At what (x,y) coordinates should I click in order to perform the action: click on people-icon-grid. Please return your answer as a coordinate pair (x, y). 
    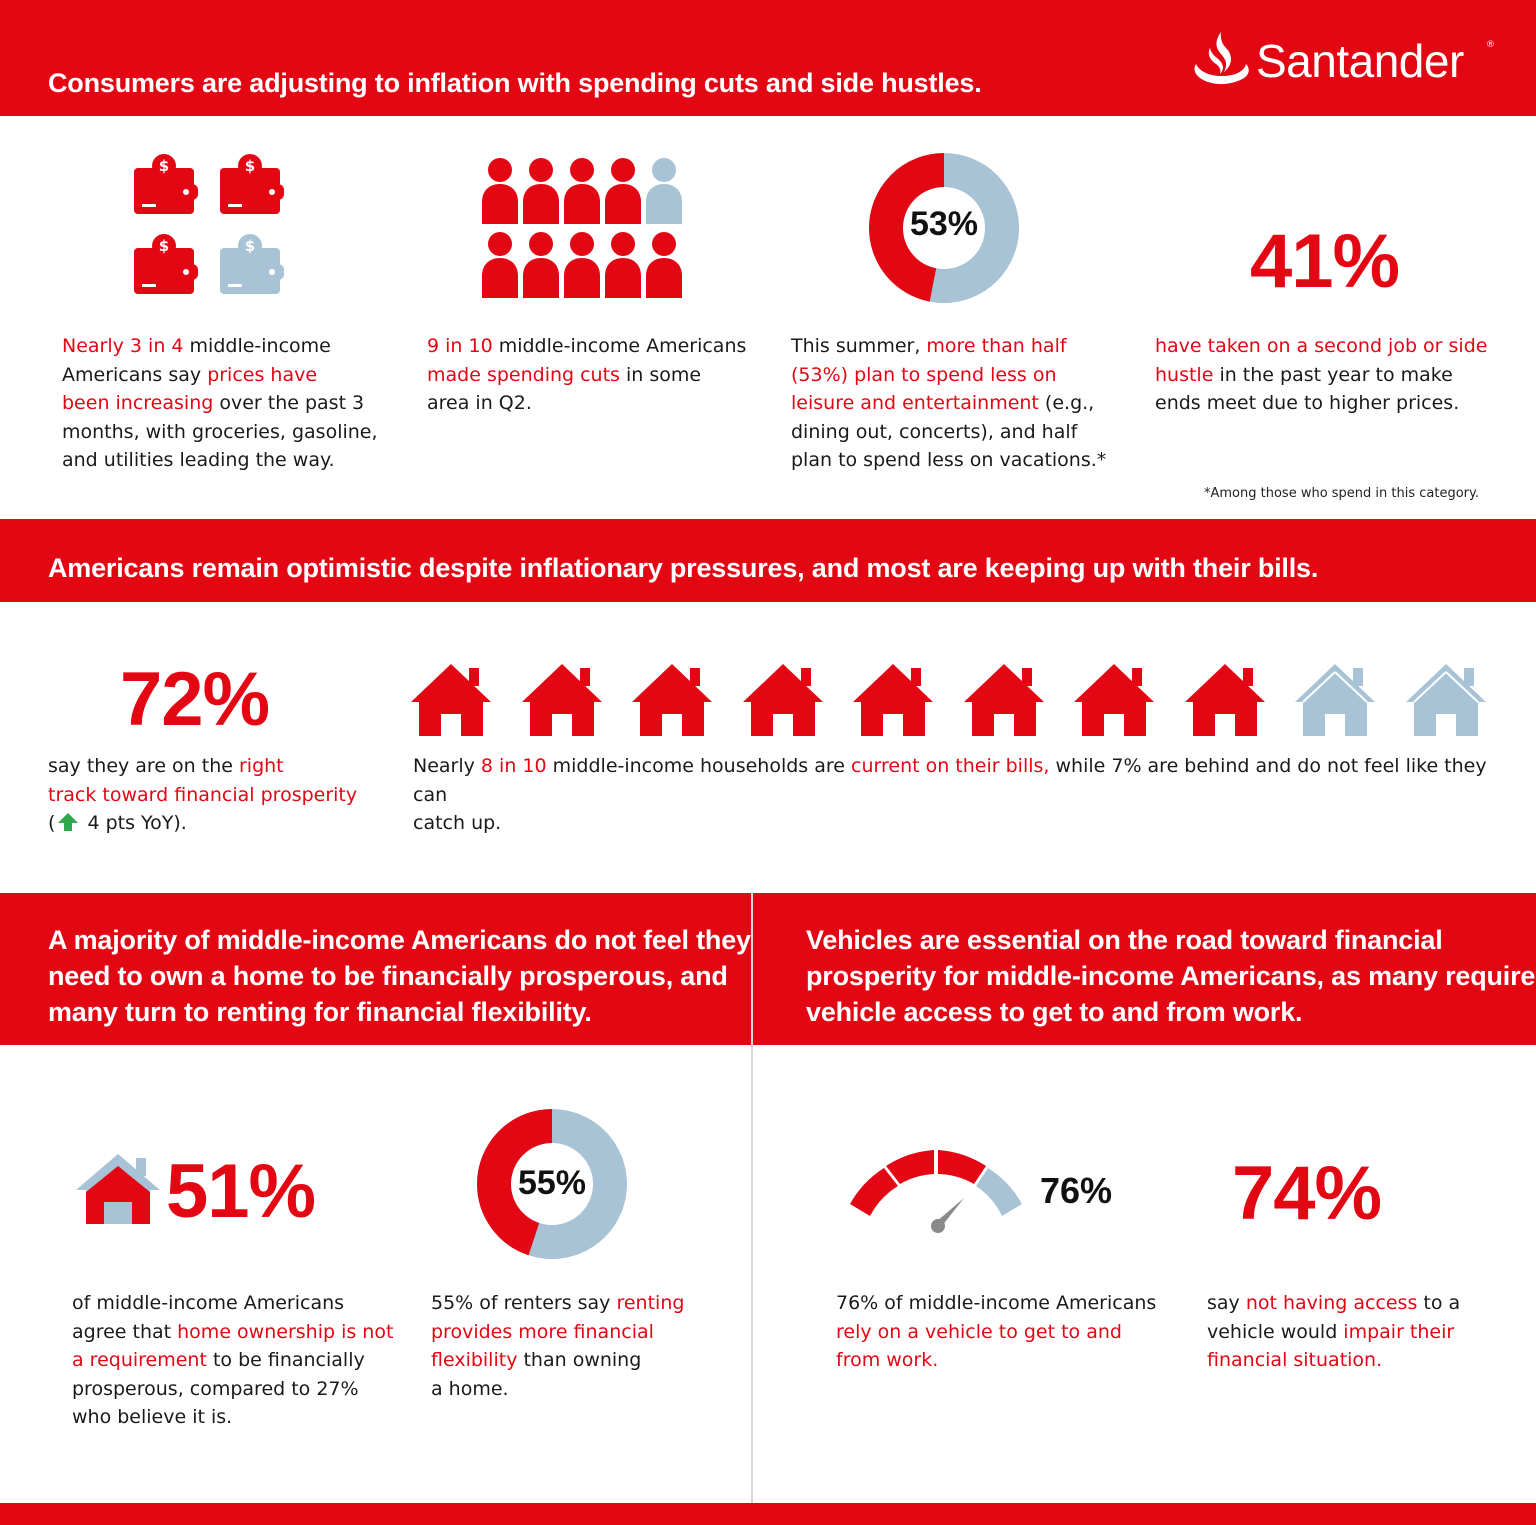
    Looking at the image, I should click on (585, 229).